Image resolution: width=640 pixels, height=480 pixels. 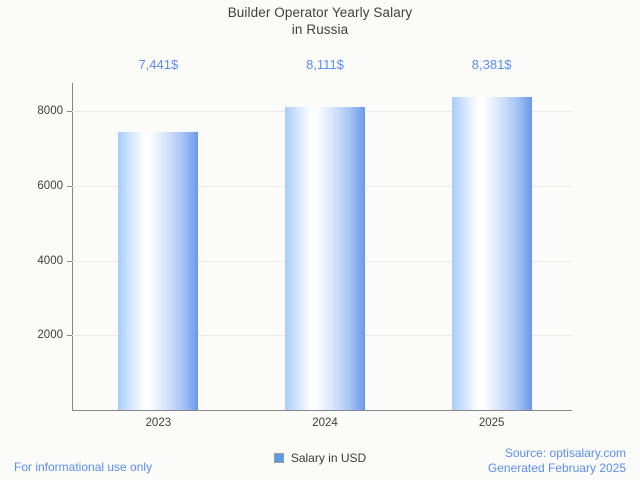 What do you see at coordinates (325, 423) in the screenshot?
I see `x-axis-tick-label: 2024` at bounding box center [325, 423].